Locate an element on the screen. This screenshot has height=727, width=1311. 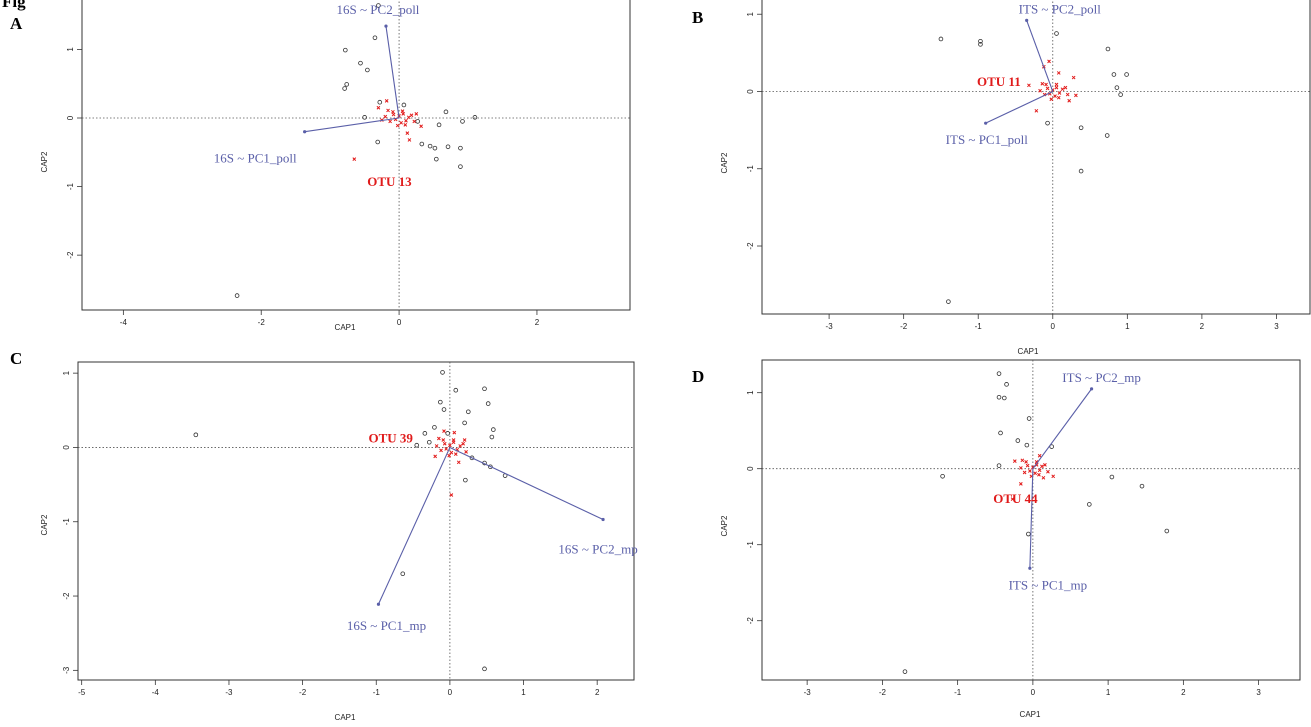
panel-d-vector-tip is located at coordinates (1091, 389).